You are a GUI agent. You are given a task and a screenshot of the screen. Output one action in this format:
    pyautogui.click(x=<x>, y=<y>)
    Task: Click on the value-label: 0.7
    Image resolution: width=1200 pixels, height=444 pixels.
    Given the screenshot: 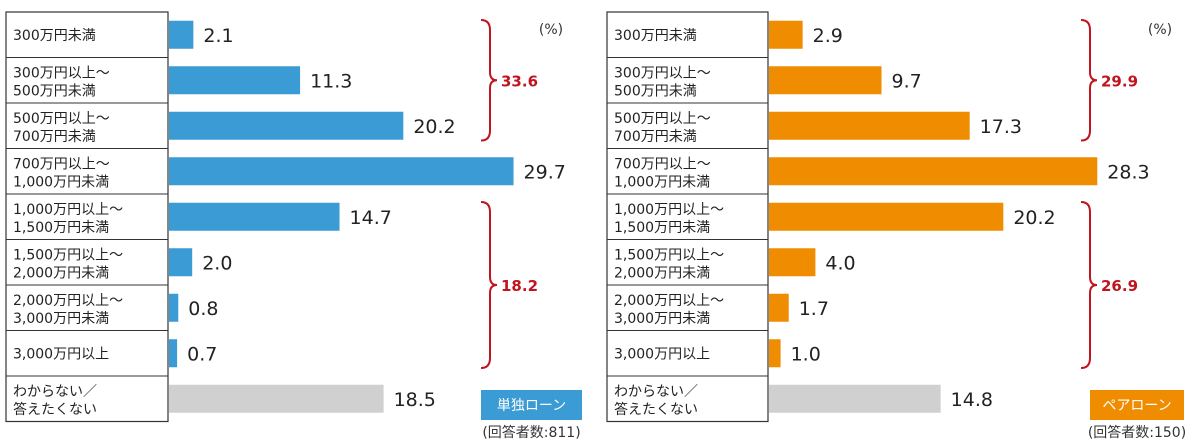 What is the action you would take?
    pyautogui.click(x=202, y=354)
    